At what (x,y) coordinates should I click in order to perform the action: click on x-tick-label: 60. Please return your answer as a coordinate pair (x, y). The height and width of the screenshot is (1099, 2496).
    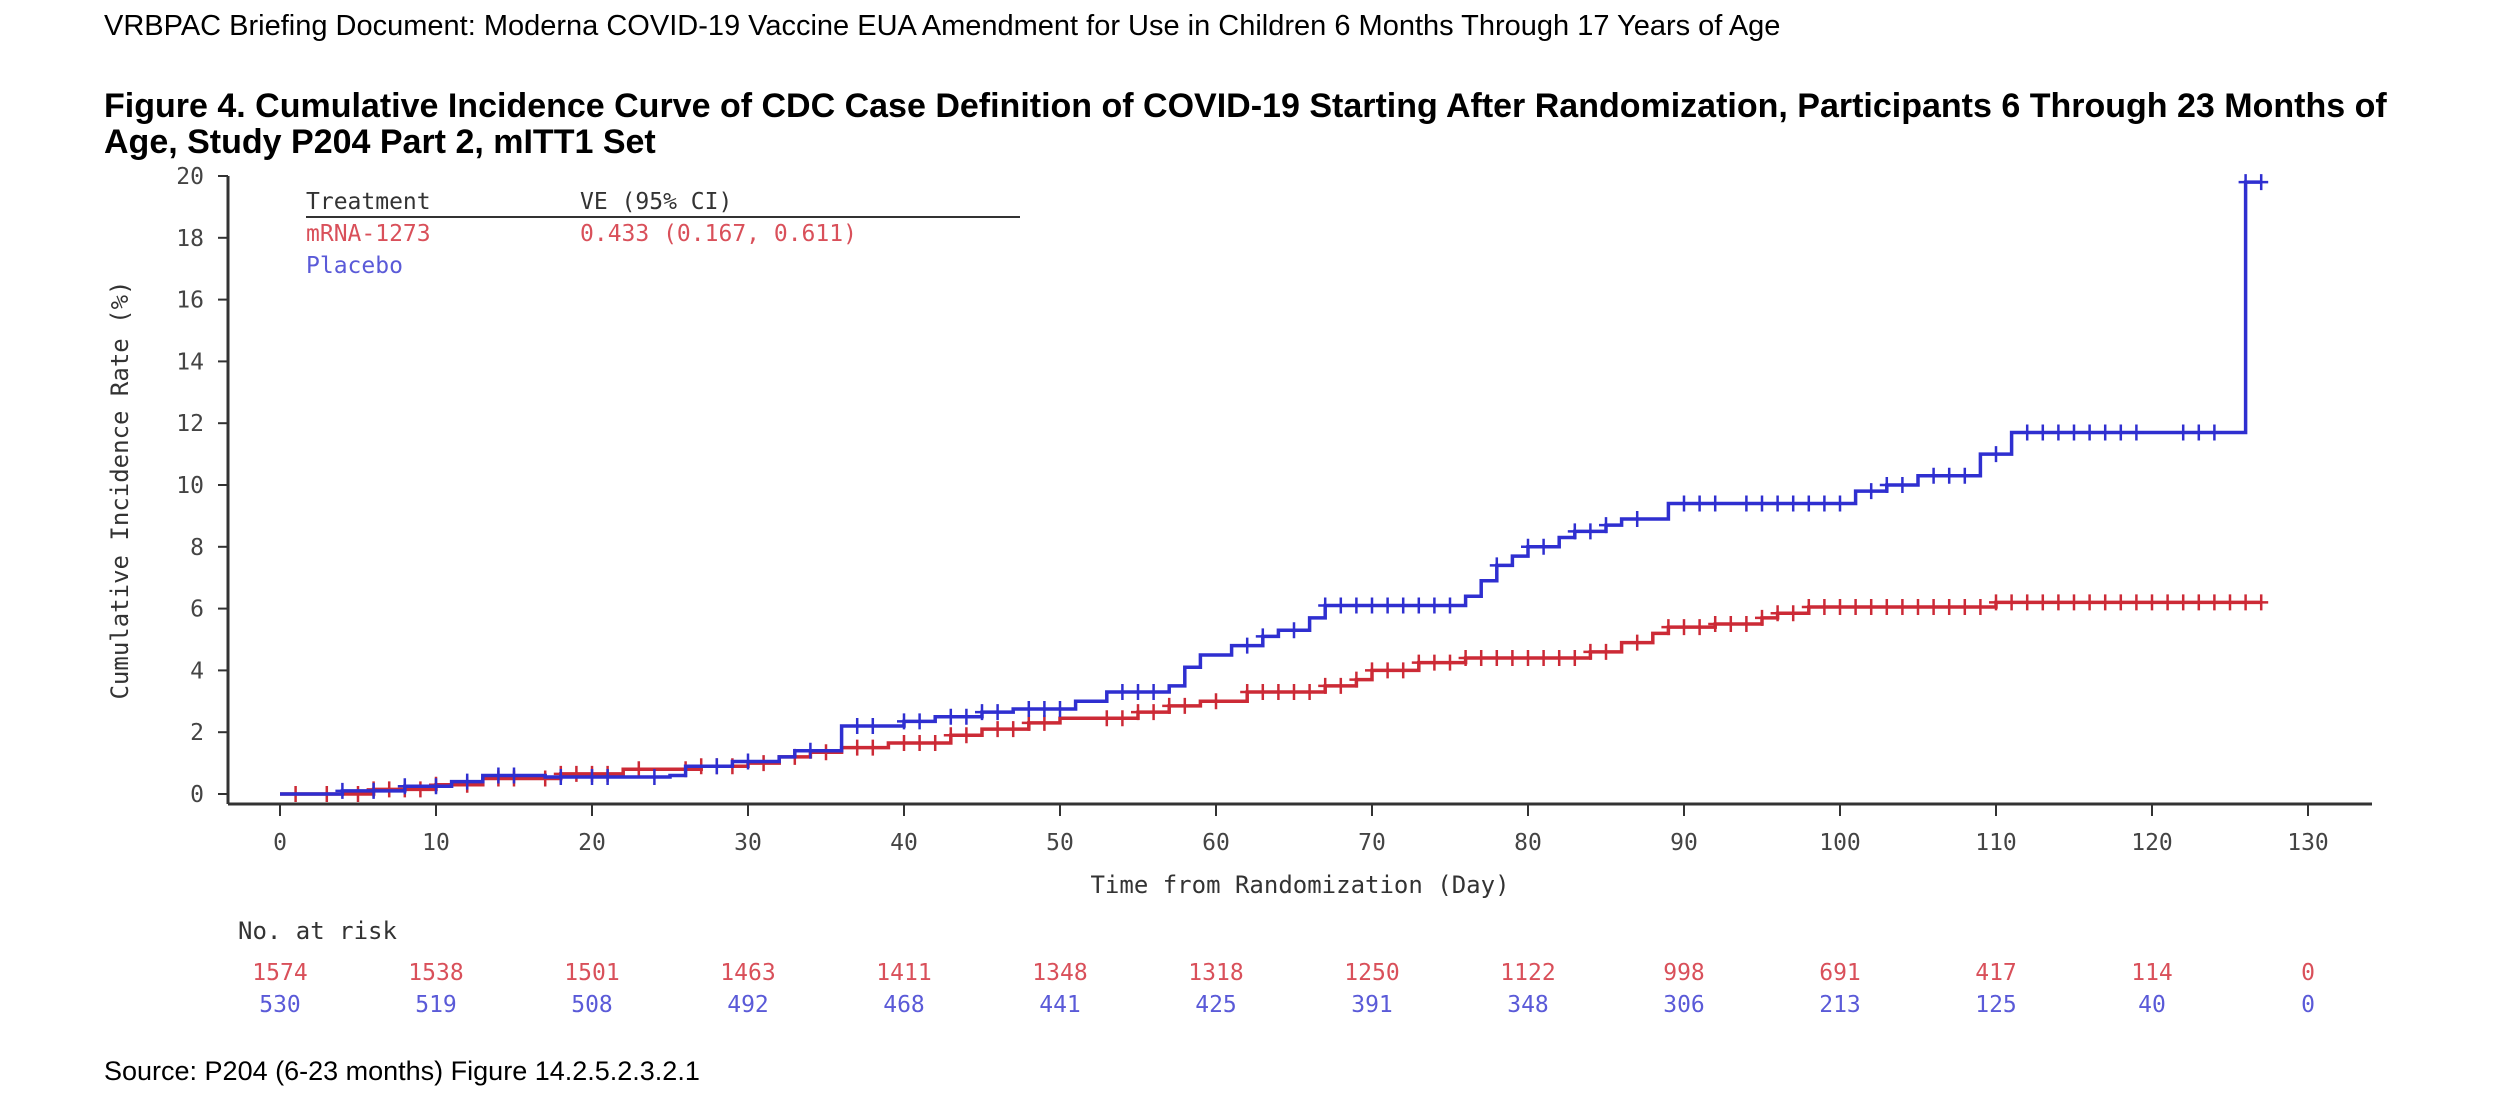
    Looking at the image, I should click on (1216, 843).